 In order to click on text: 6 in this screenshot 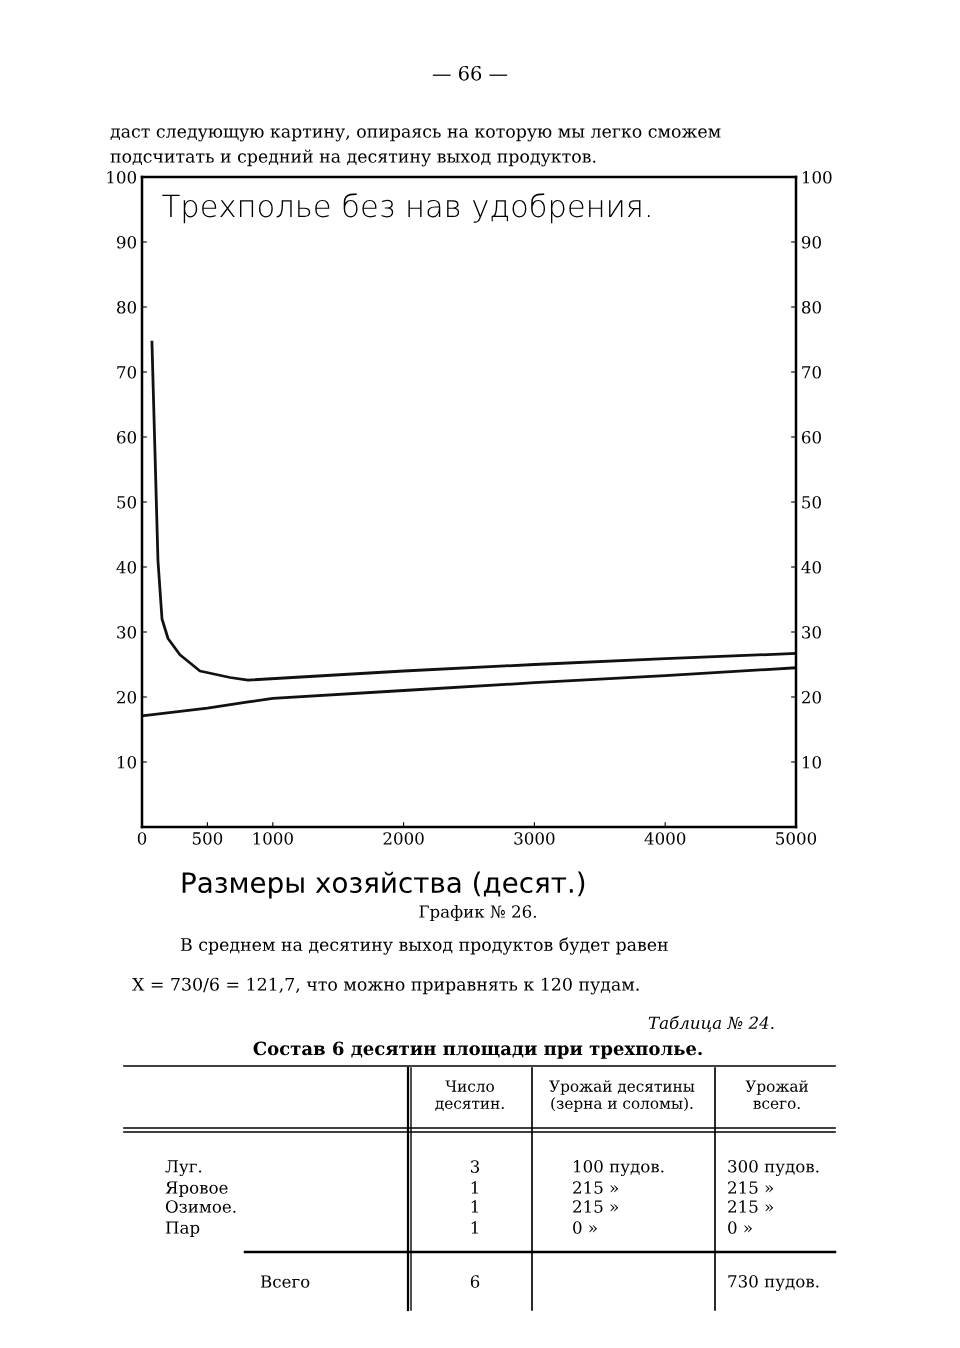, I will do `click(475, 1281)`.